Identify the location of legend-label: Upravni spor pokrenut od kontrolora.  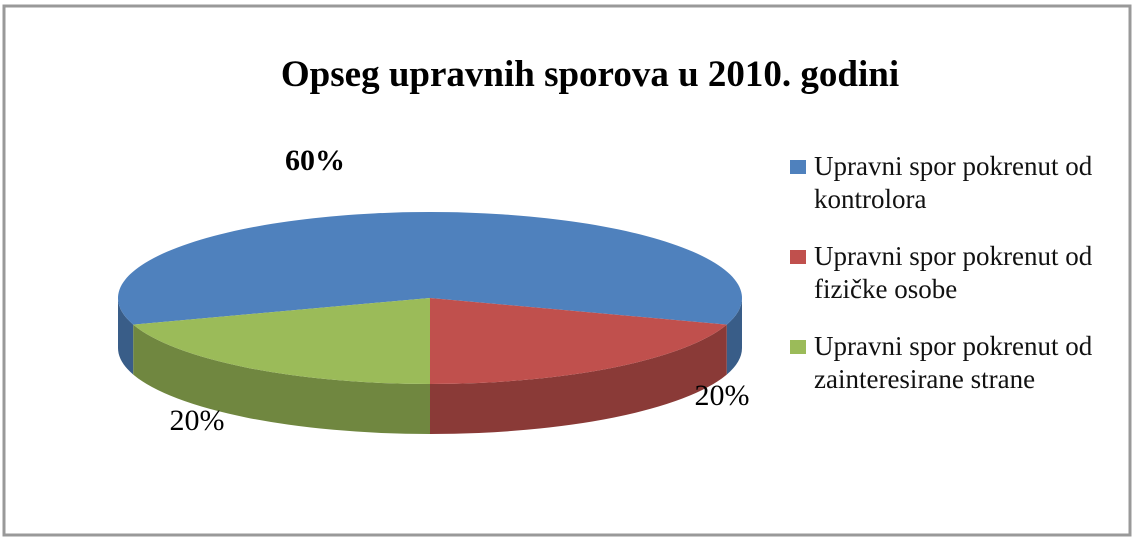
(953, 182).